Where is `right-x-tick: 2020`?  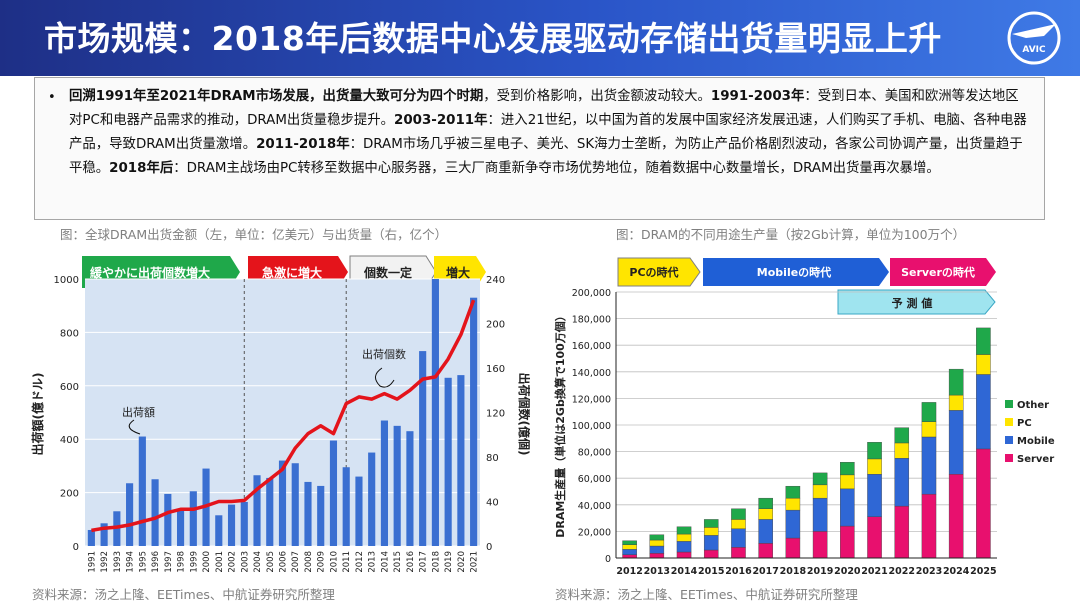 right-x-tick: 2020 is located at coordinates (847, 571).